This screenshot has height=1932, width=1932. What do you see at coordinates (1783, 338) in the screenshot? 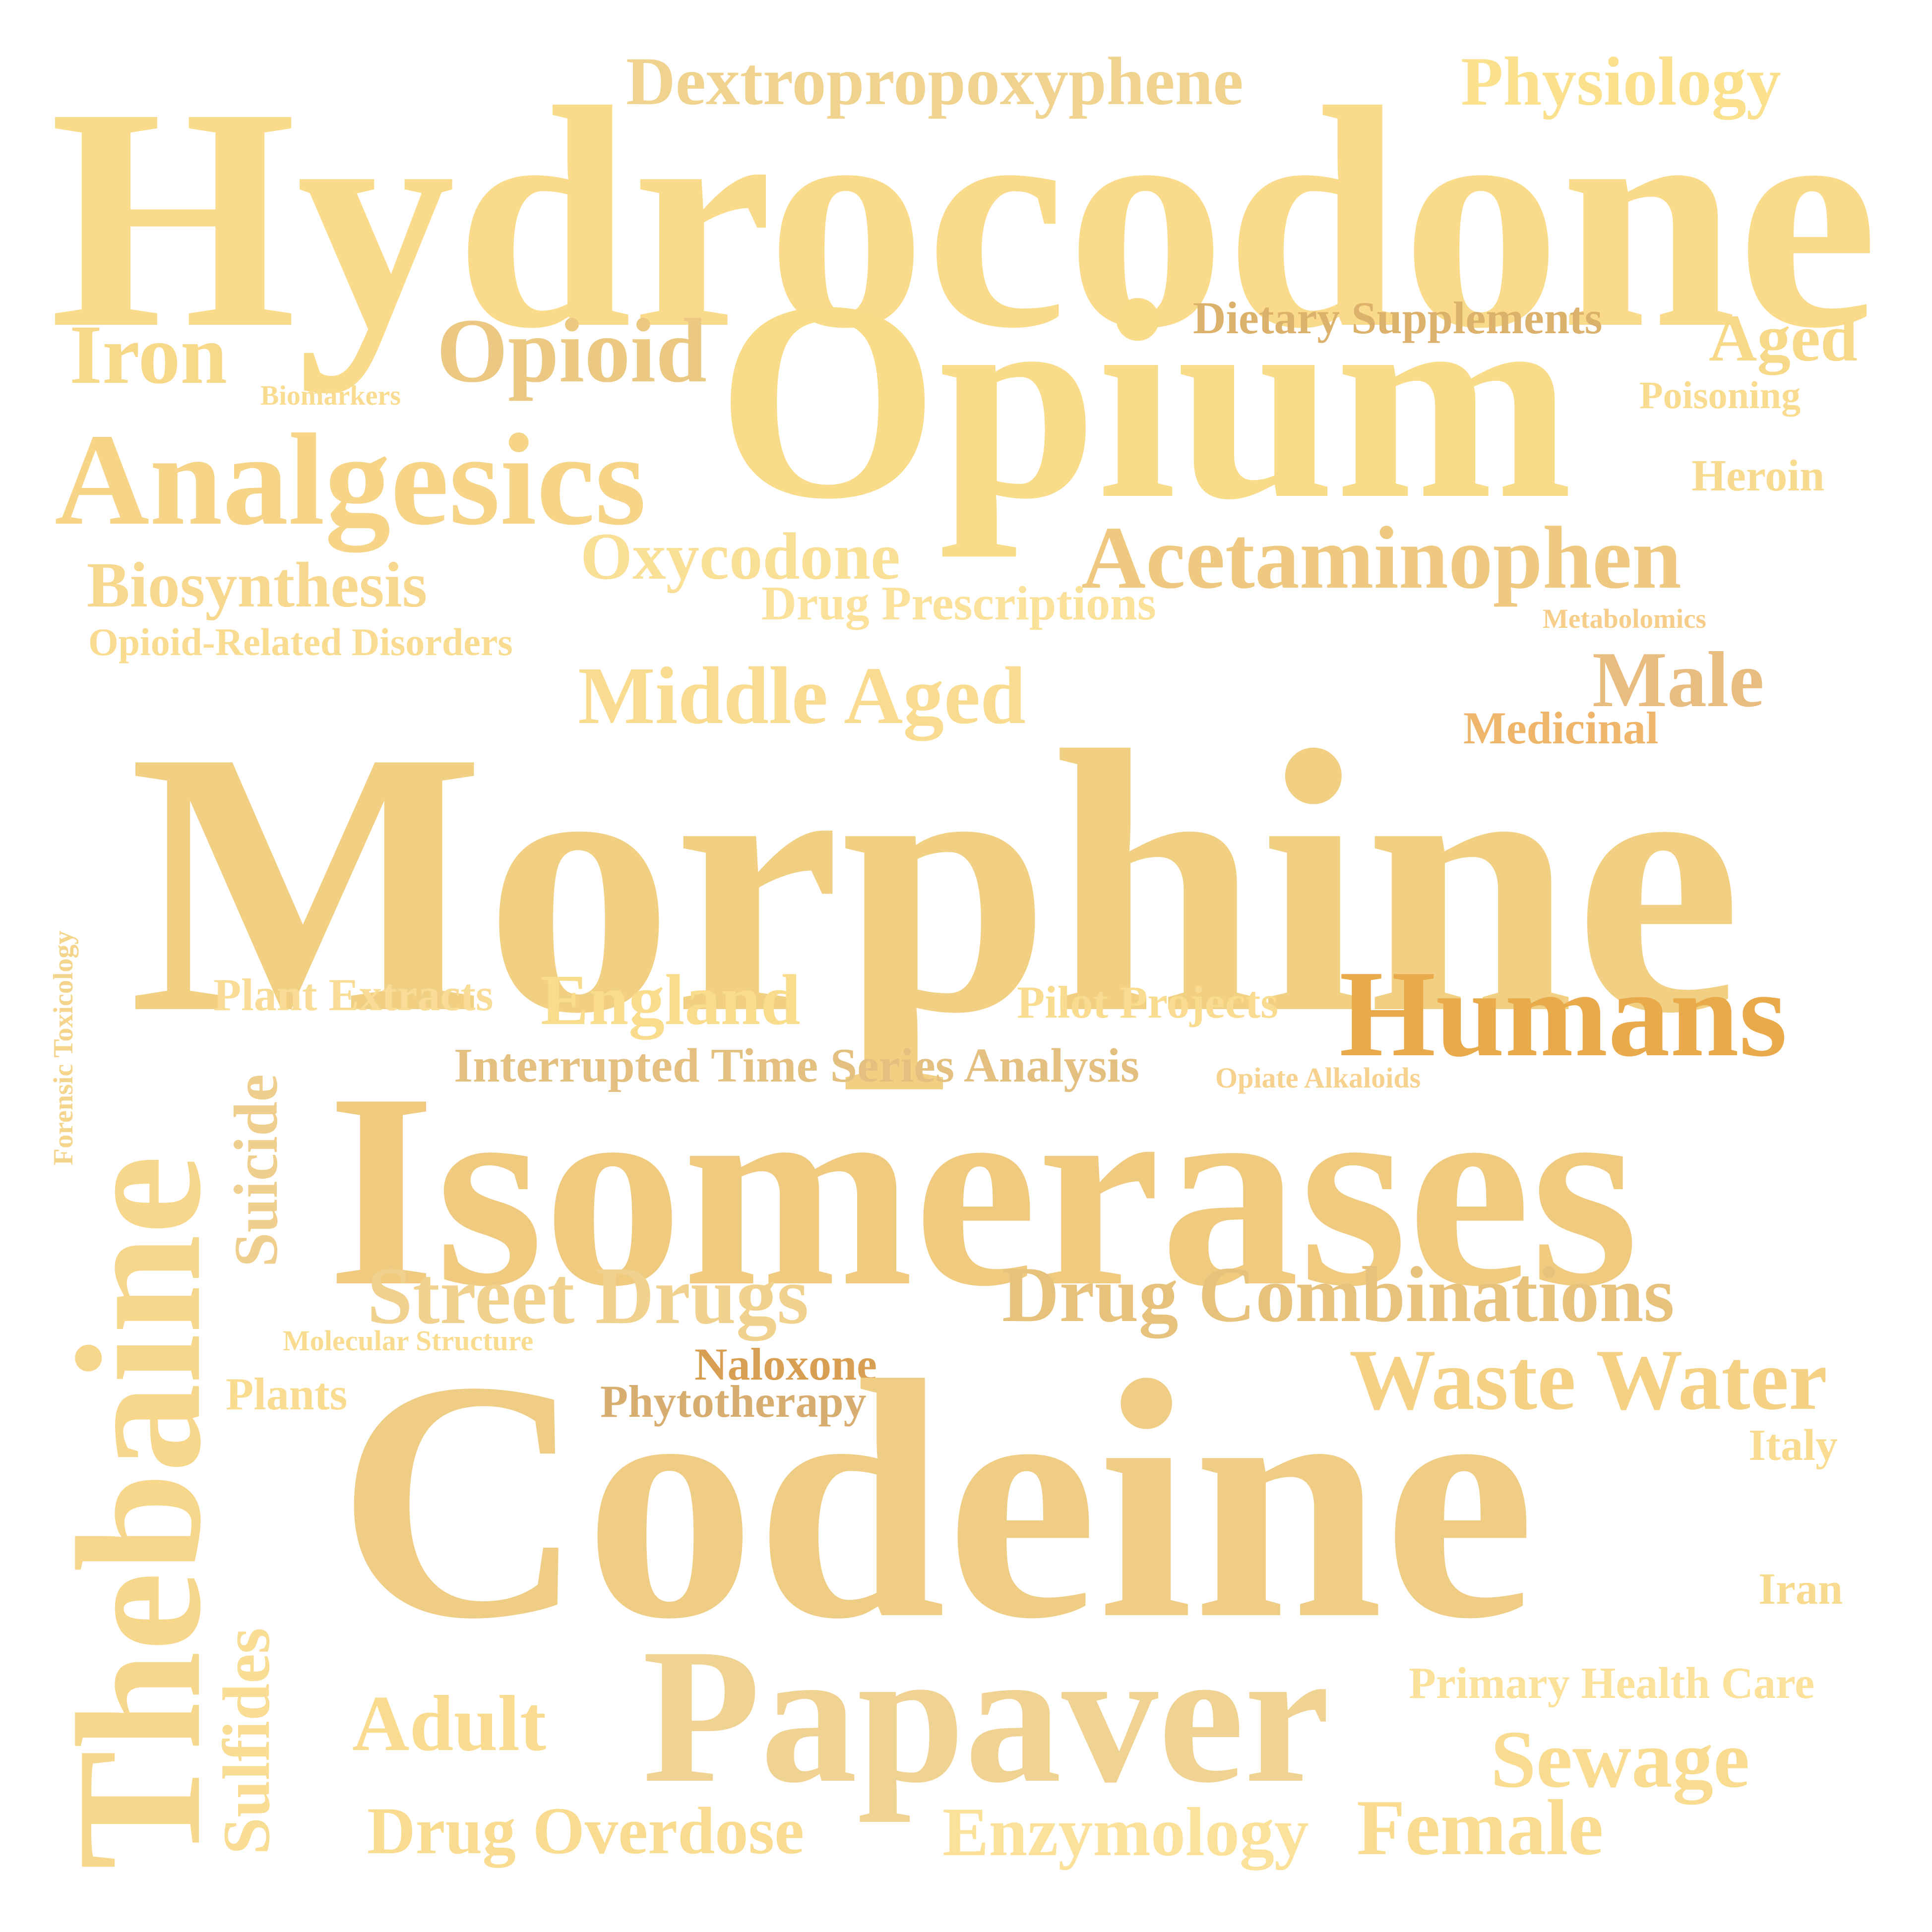
I see `word-aged: Aged` at bounding box center [1783, 338].